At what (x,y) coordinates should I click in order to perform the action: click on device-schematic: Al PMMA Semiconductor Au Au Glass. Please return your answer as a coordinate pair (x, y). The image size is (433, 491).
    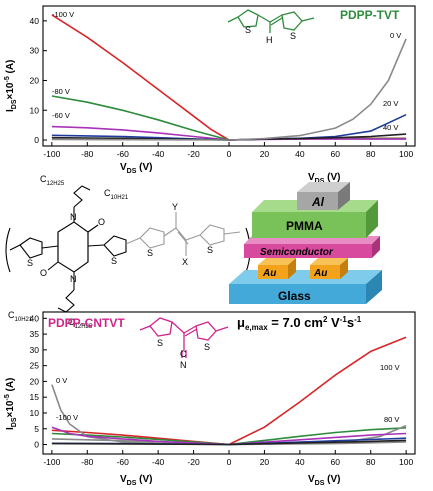
    Looking at the image, I should click on (305, 243).